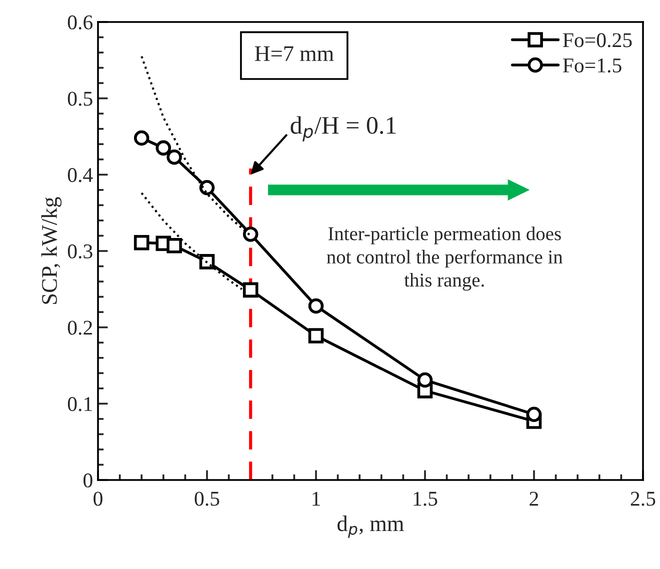 The width and height of the screenshot is (660, 569). Describe the element at coordinates (534, 499) in the screenshot. I see `x-tick-label: 2` at that location.